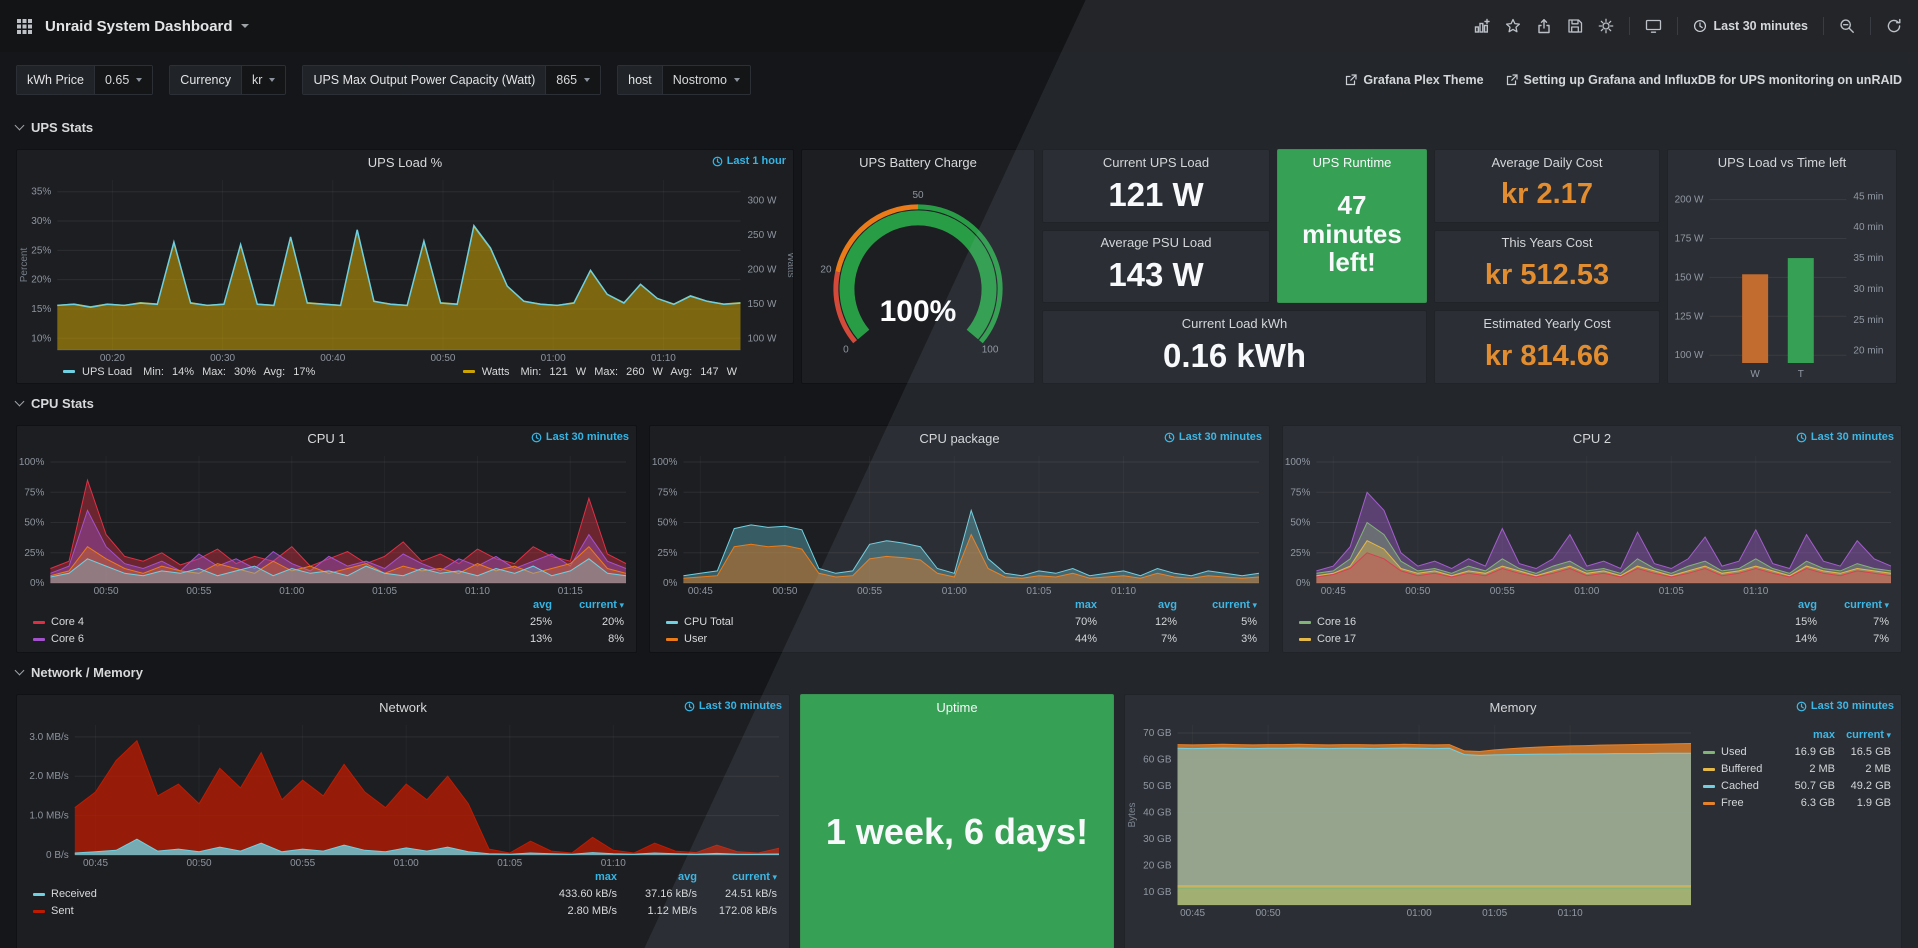 This screenshot has height=948, width=1918. What do you see at coordinates (1741, 752) in the screenshot?
I see `legend-series: Used` at bounding box center [1741, 752].